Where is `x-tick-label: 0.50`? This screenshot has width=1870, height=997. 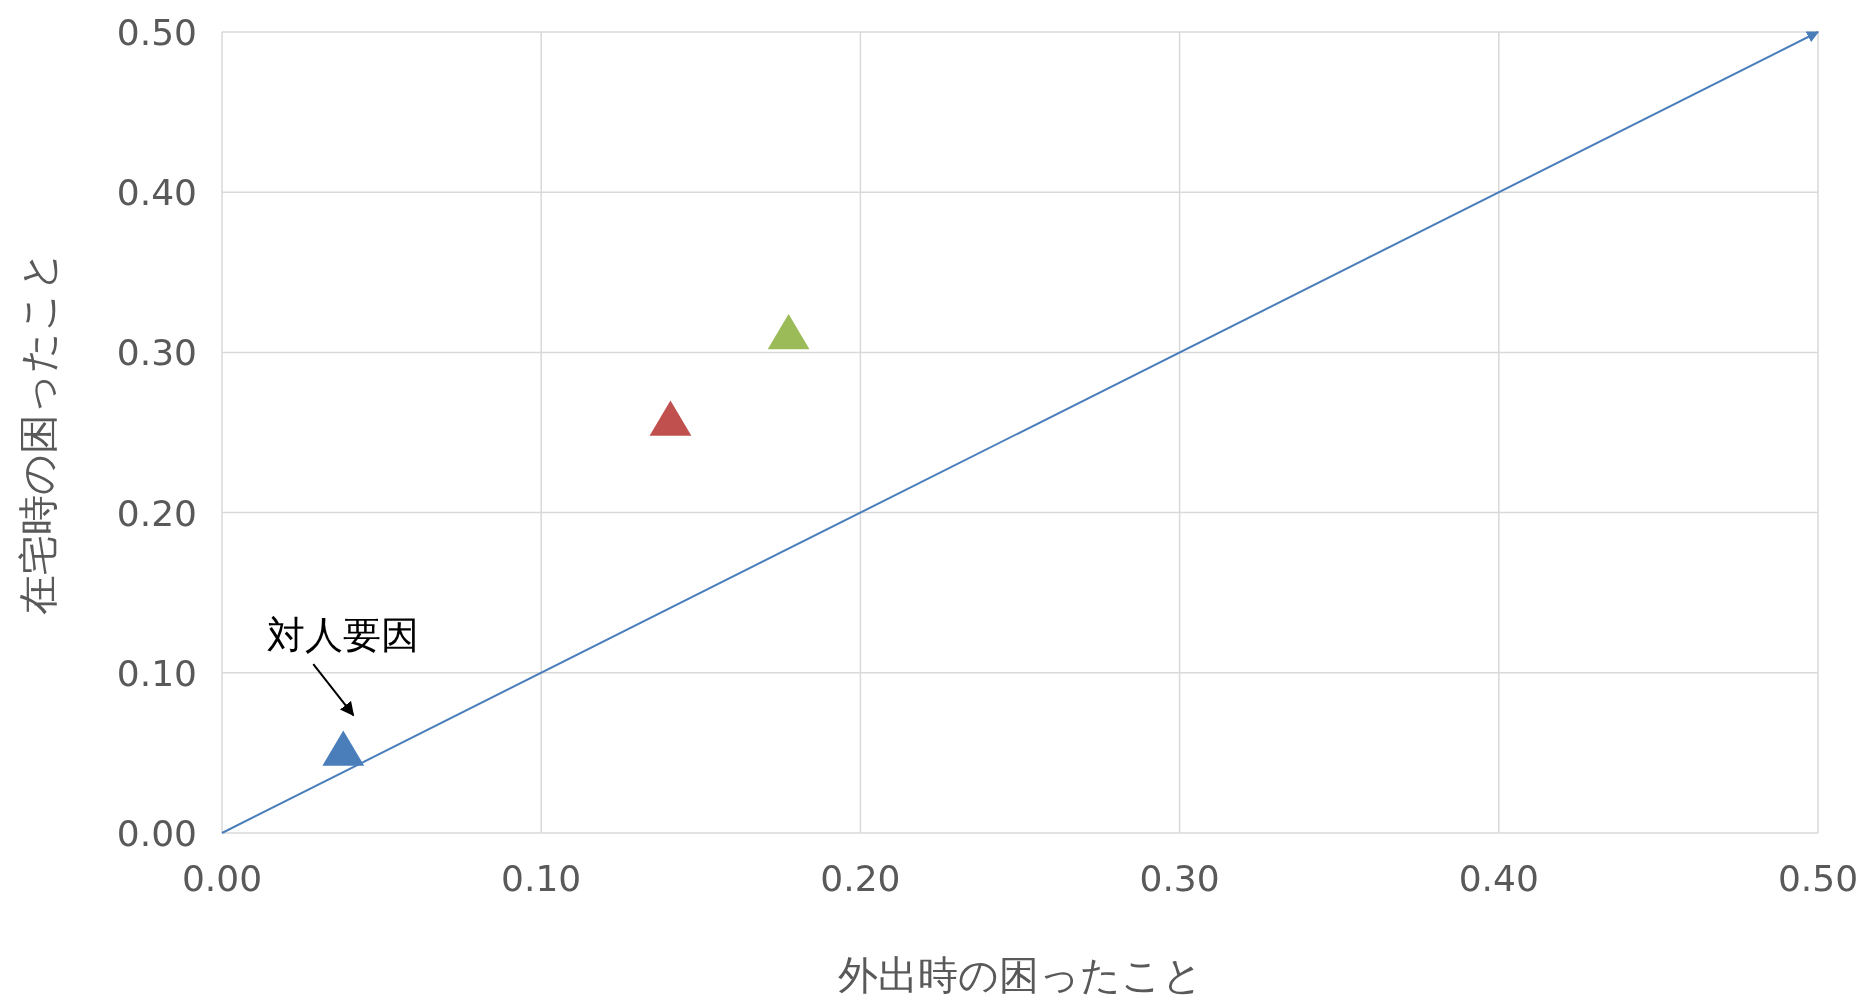 x-tick-label: 0.50 is located at coordinates (1818, 878).